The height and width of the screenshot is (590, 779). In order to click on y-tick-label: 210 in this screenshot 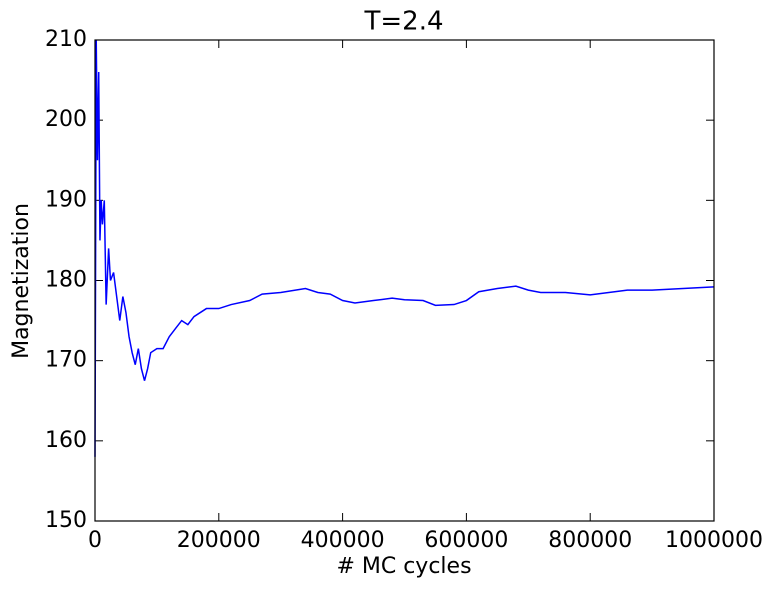, I will do `click(66, 39)`.